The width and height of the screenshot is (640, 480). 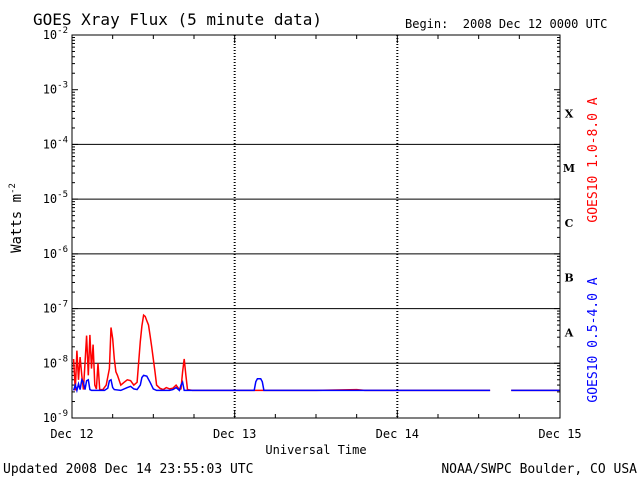 I want to click on x-tick-label: Dec 14, so click(x=397, y=434).